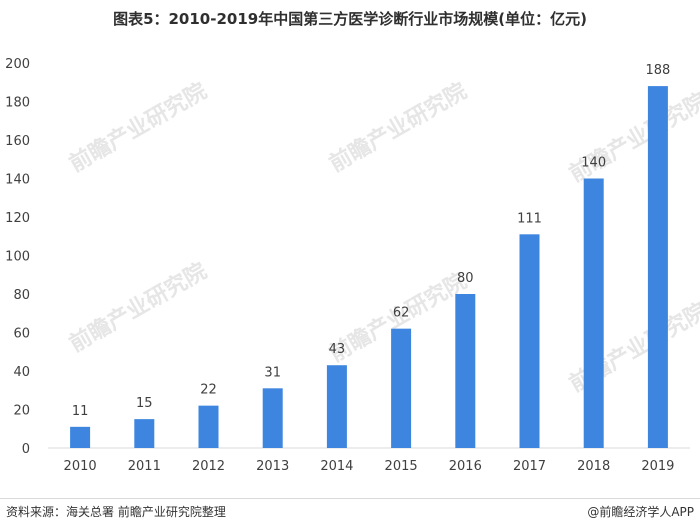 The image size is (700, 529). What do you see at coordinates (17, 218) in the screenshot?
I see `y-tick-label: 120` at bounding box center [17, 218].